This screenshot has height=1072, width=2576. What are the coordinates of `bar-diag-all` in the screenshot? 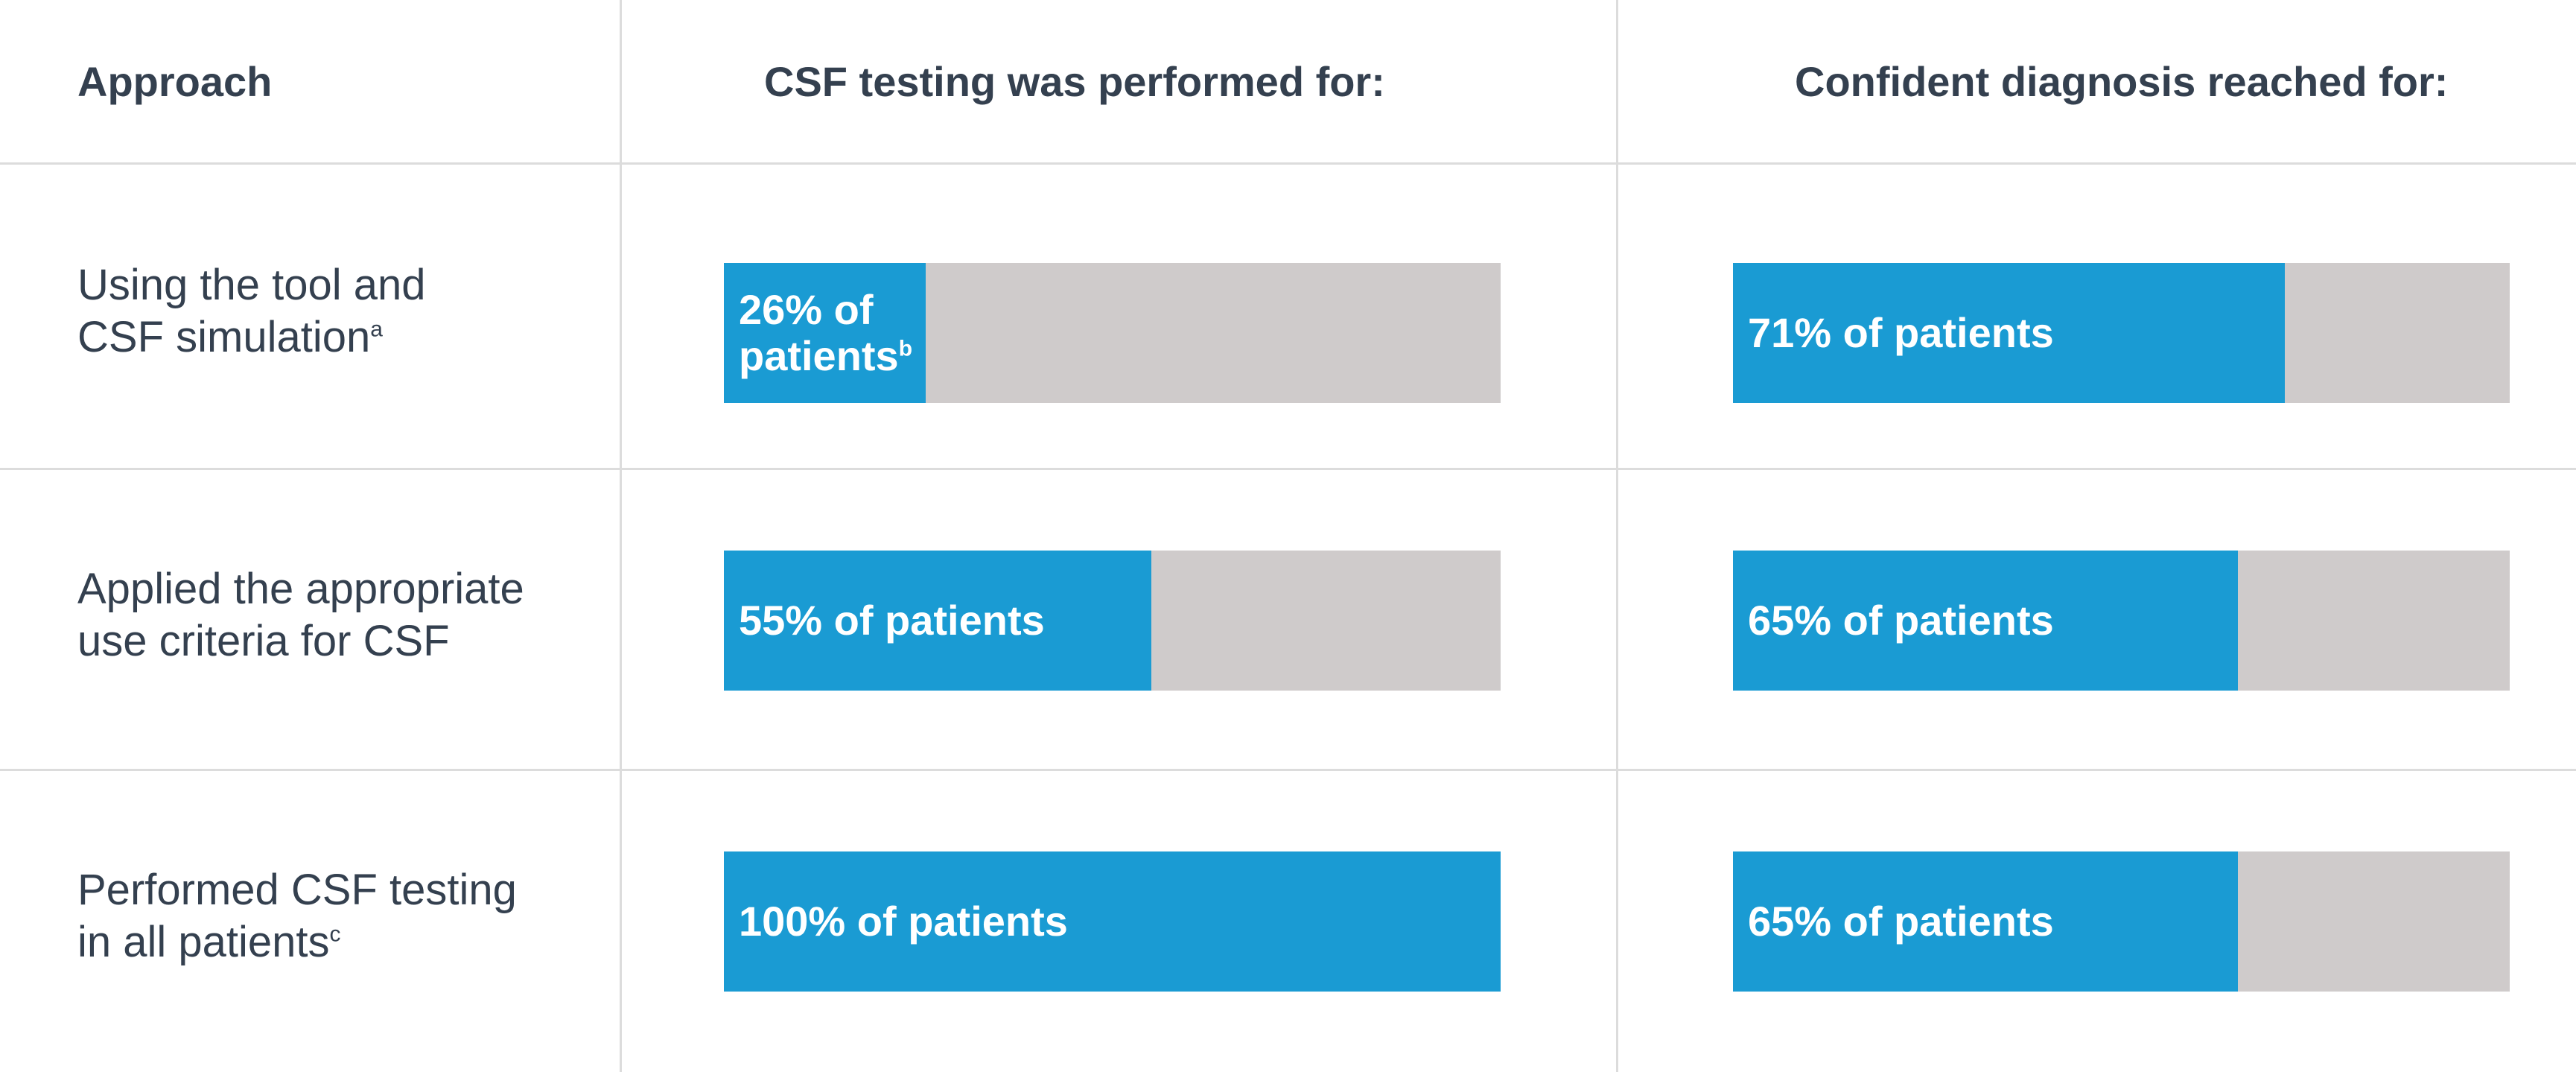 It's located at (1985, 922).